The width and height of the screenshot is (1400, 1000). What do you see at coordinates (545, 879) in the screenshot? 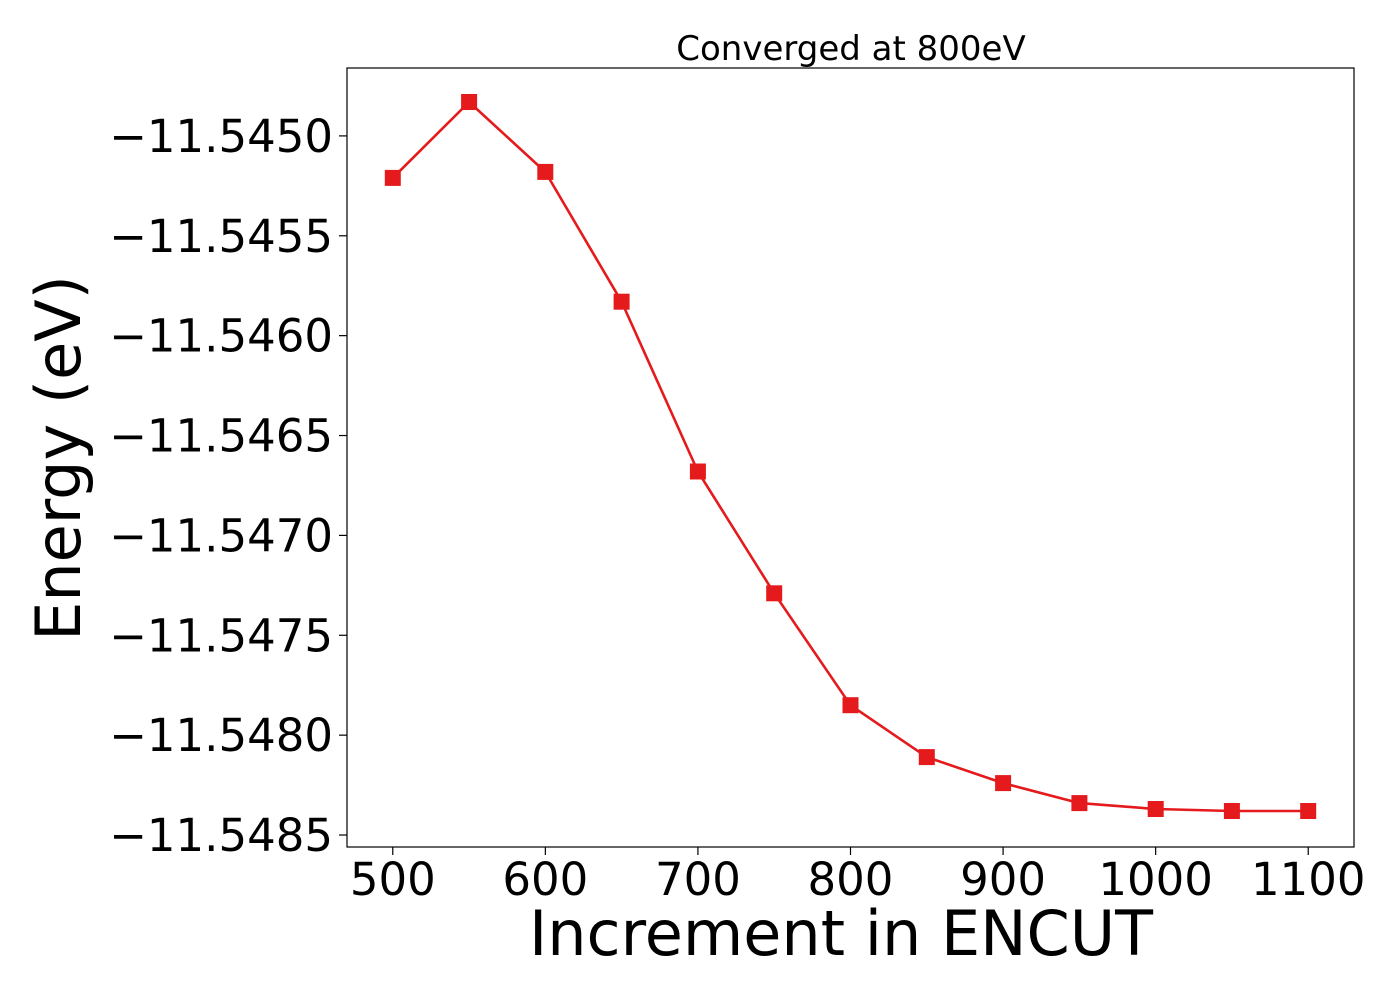
I see `x-tick-label: 600` at bounding box center [545, 879].